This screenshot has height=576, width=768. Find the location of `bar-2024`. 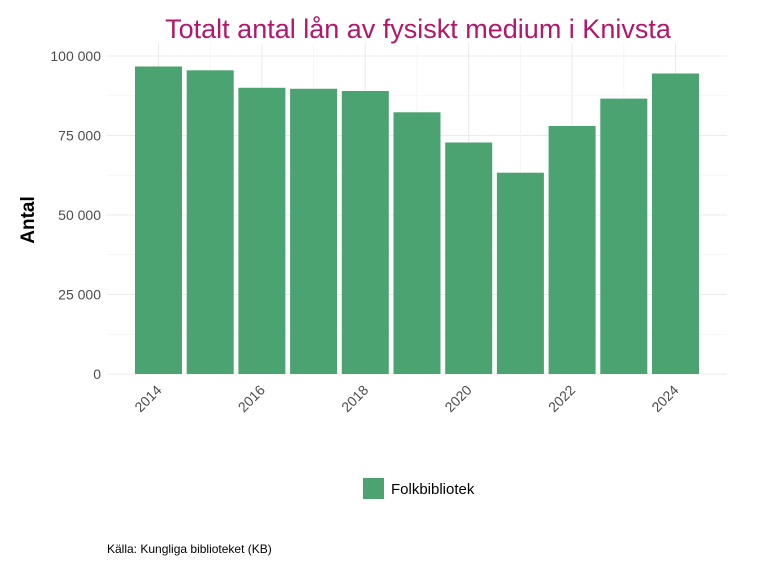

bar-2024 is located at coordinates (675, 224).